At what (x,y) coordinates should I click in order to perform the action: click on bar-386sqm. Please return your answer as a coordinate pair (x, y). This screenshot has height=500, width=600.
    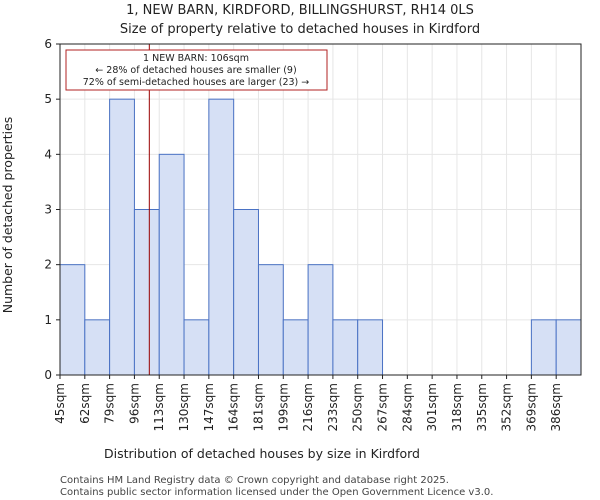
    Looking at the image, I should click on (568, 347).